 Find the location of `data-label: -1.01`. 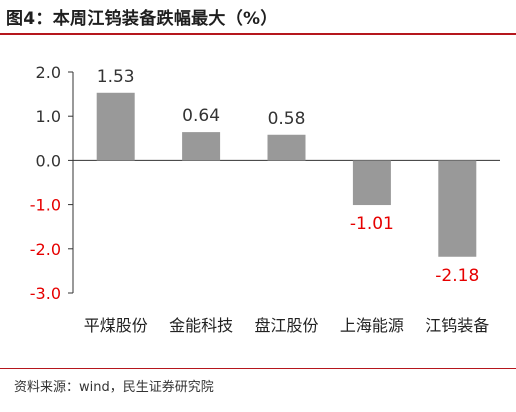

data-label: -1.01 is located at coordinates (372, 224).